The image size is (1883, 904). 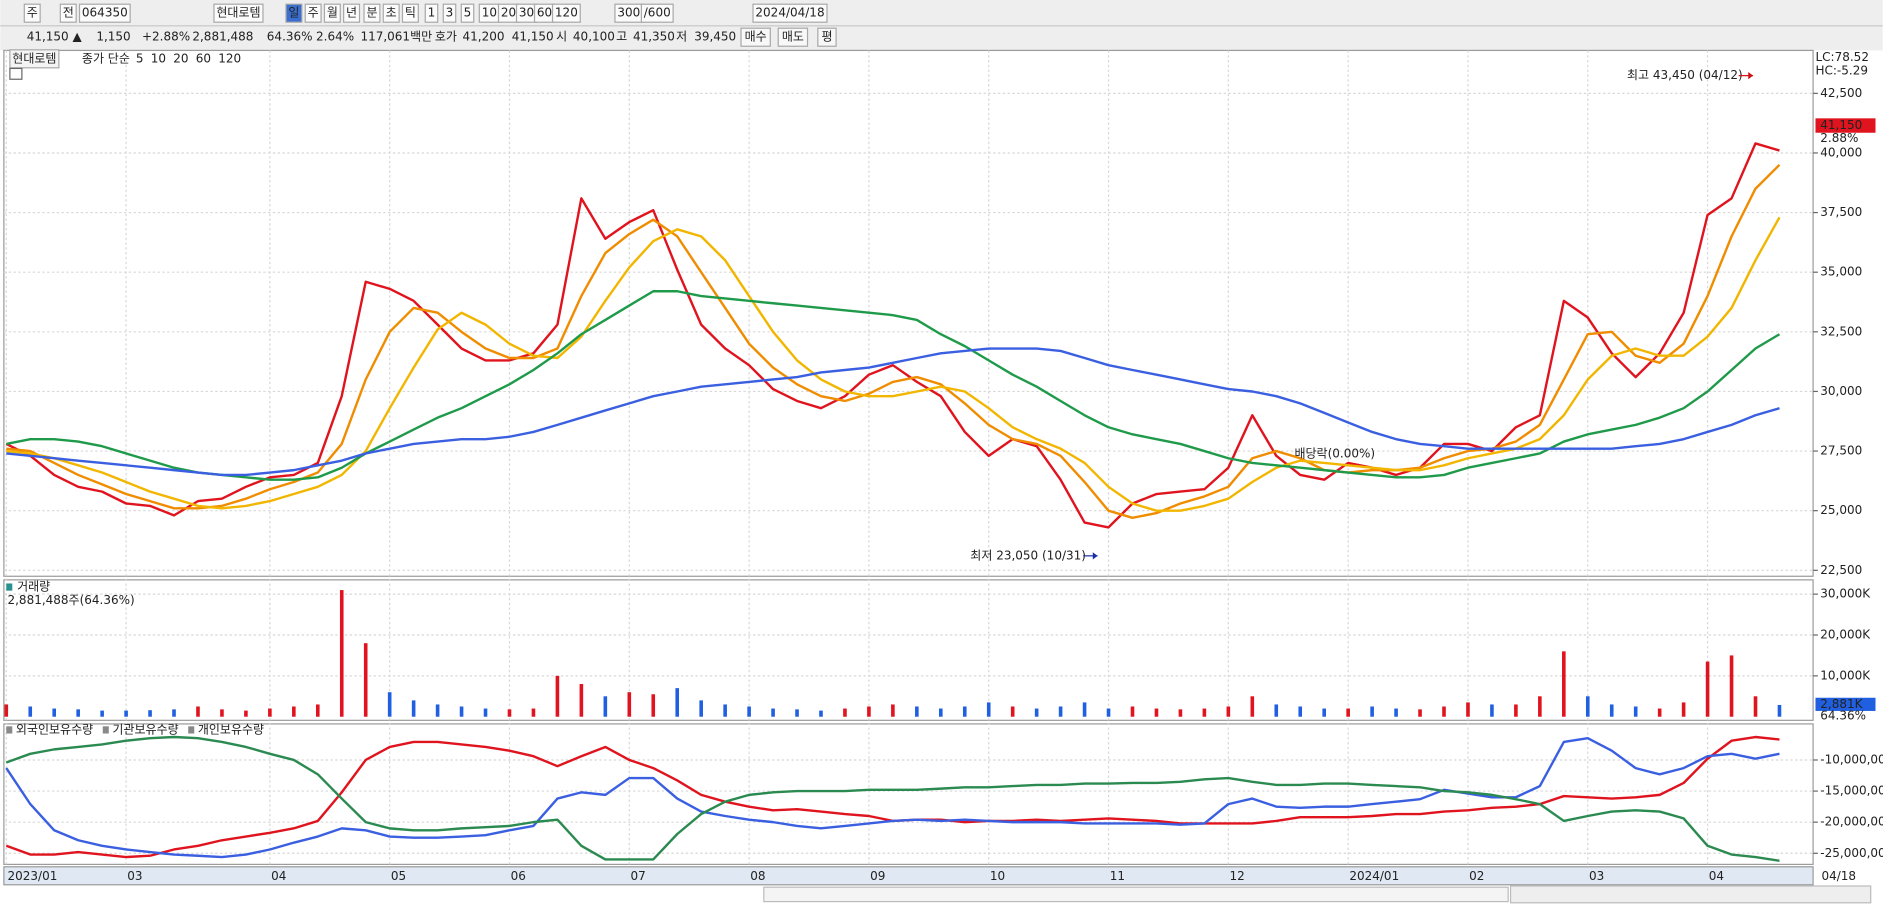 I want to click on hc-label: HC:-5.29, so click(x=1841, y=70).